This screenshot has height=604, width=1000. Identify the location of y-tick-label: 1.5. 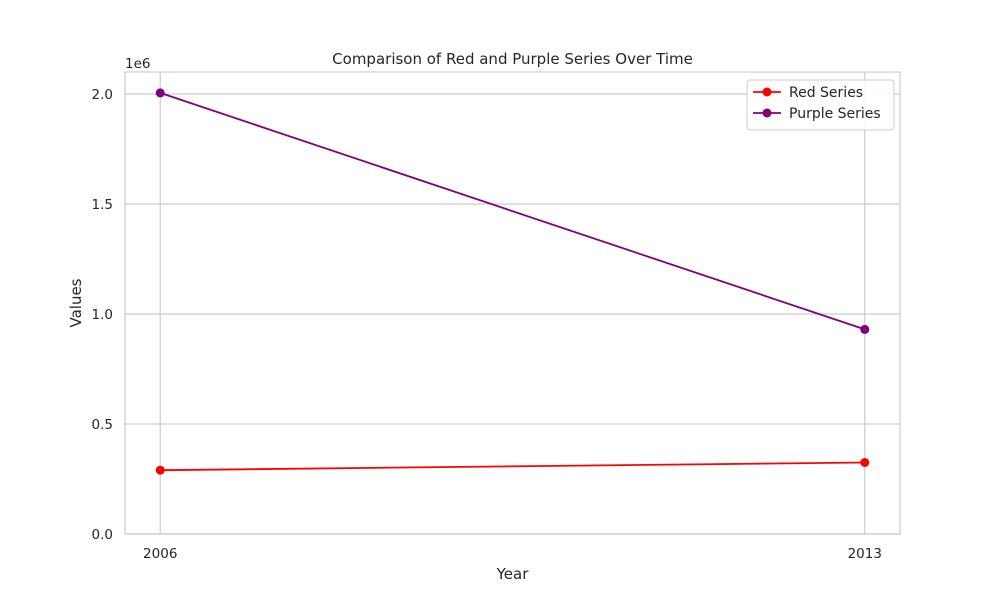
(102, 205).